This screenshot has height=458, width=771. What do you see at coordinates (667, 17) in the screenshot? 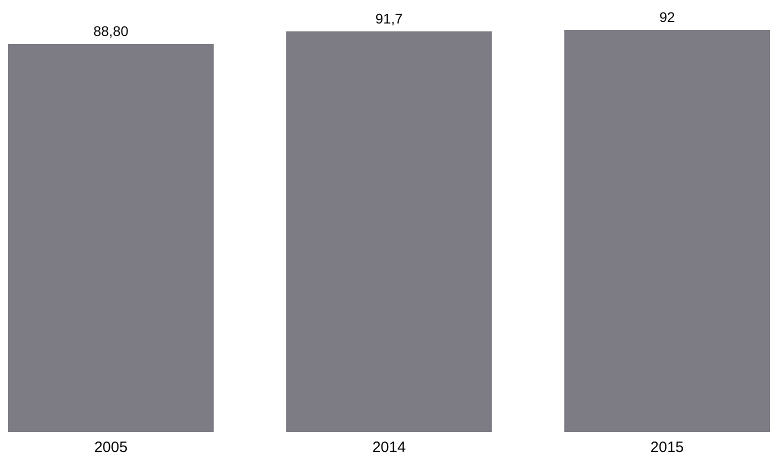
I see `data-label: 92` at bounding box center [667, 17].